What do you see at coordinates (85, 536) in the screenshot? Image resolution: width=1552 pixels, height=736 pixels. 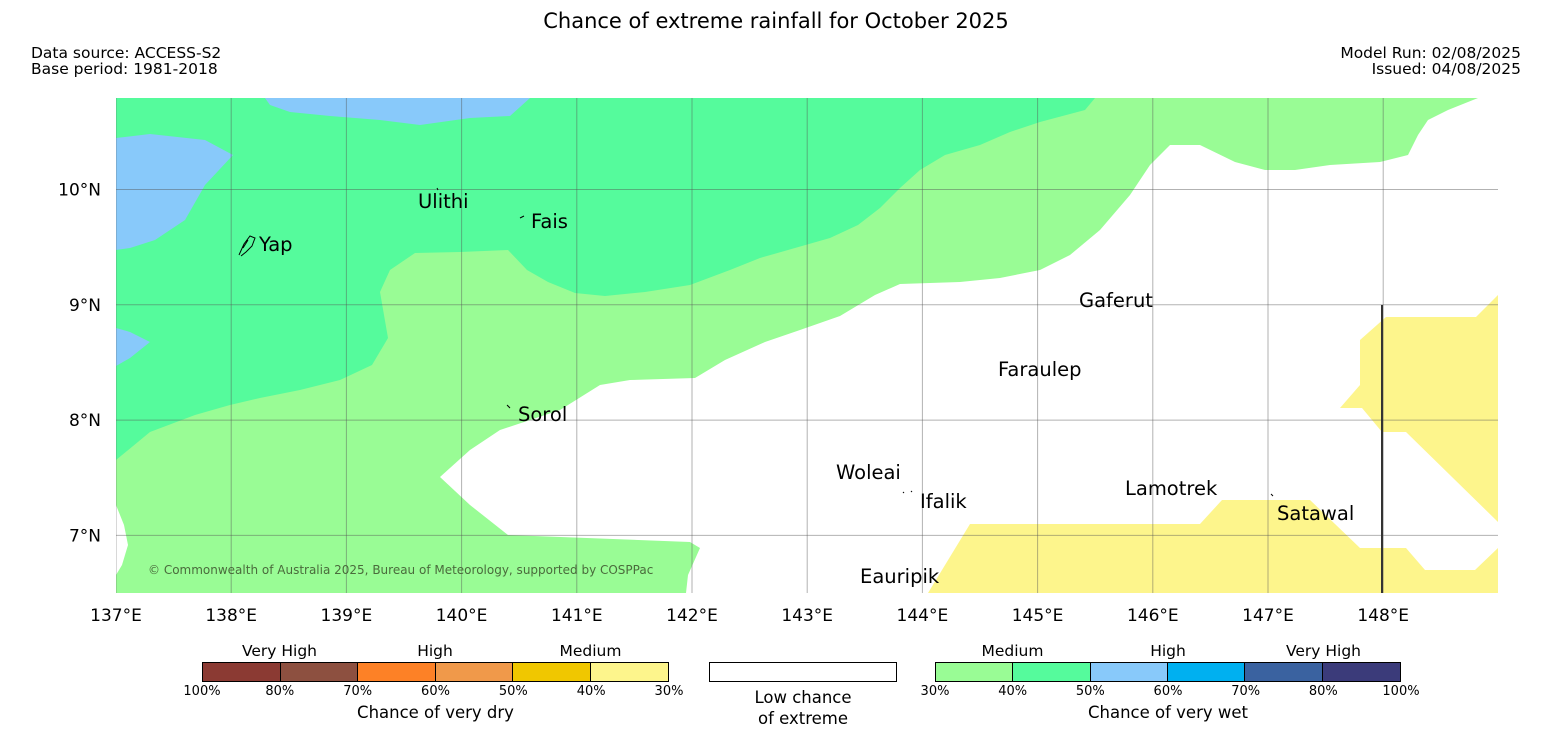 I see `y-tick-label: 7°N` at bounding box center [85, 536].